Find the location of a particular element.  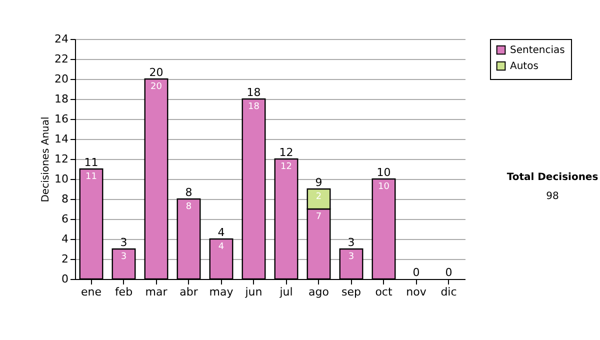

x-tick-label: feb is located at coordinates (123, 292).